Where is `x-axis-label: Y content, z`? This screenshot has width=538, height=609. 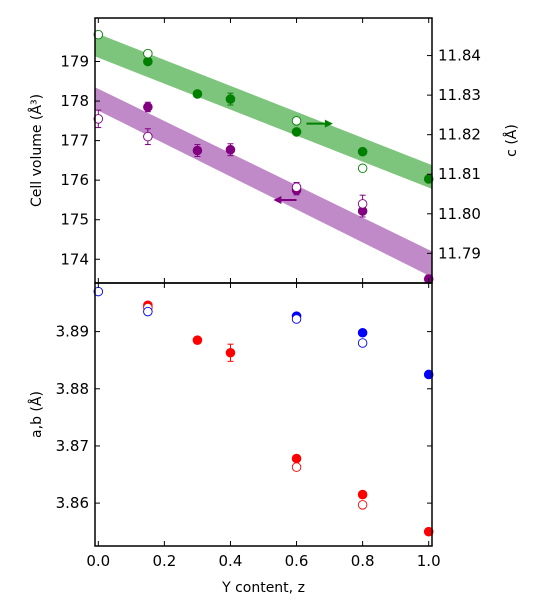
x-axis-label: Y content, z is located at coordinates (263, 588).